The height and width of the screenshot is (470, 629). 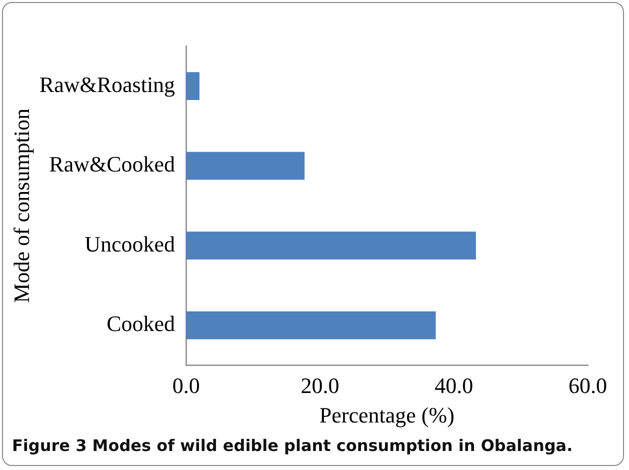 What do you see at coordinates (107, 84) in the screenshot?
I see `y-tick-label: Raw&Roasting` at bounding box center [107, 84].